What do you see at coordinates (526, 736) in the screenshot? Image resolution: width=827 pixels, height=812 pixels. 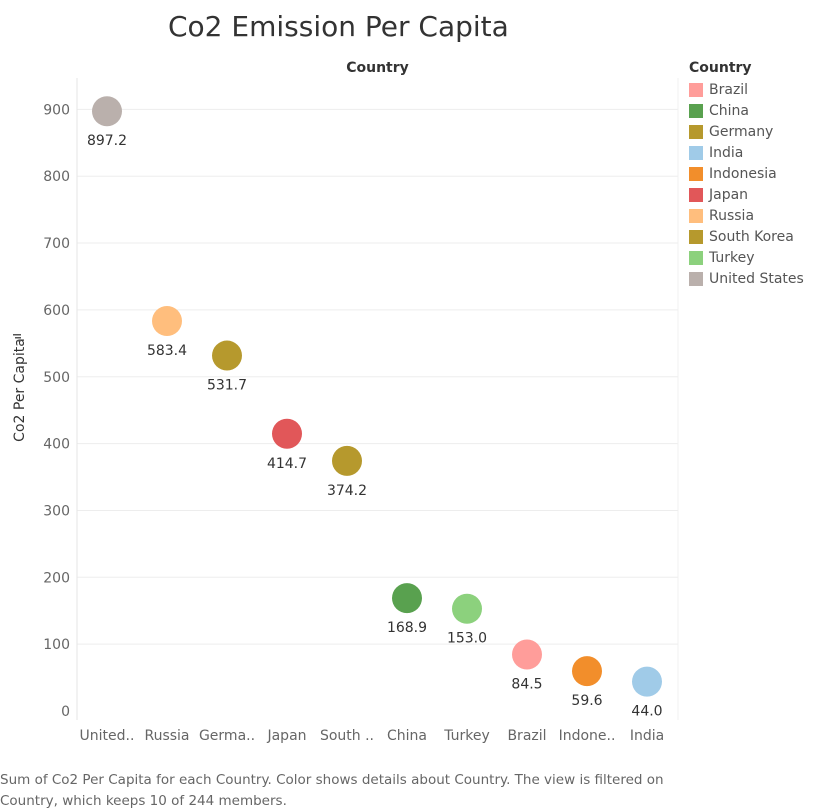 I see `x-category-label: Brazil` at bounding box center [526, 736].